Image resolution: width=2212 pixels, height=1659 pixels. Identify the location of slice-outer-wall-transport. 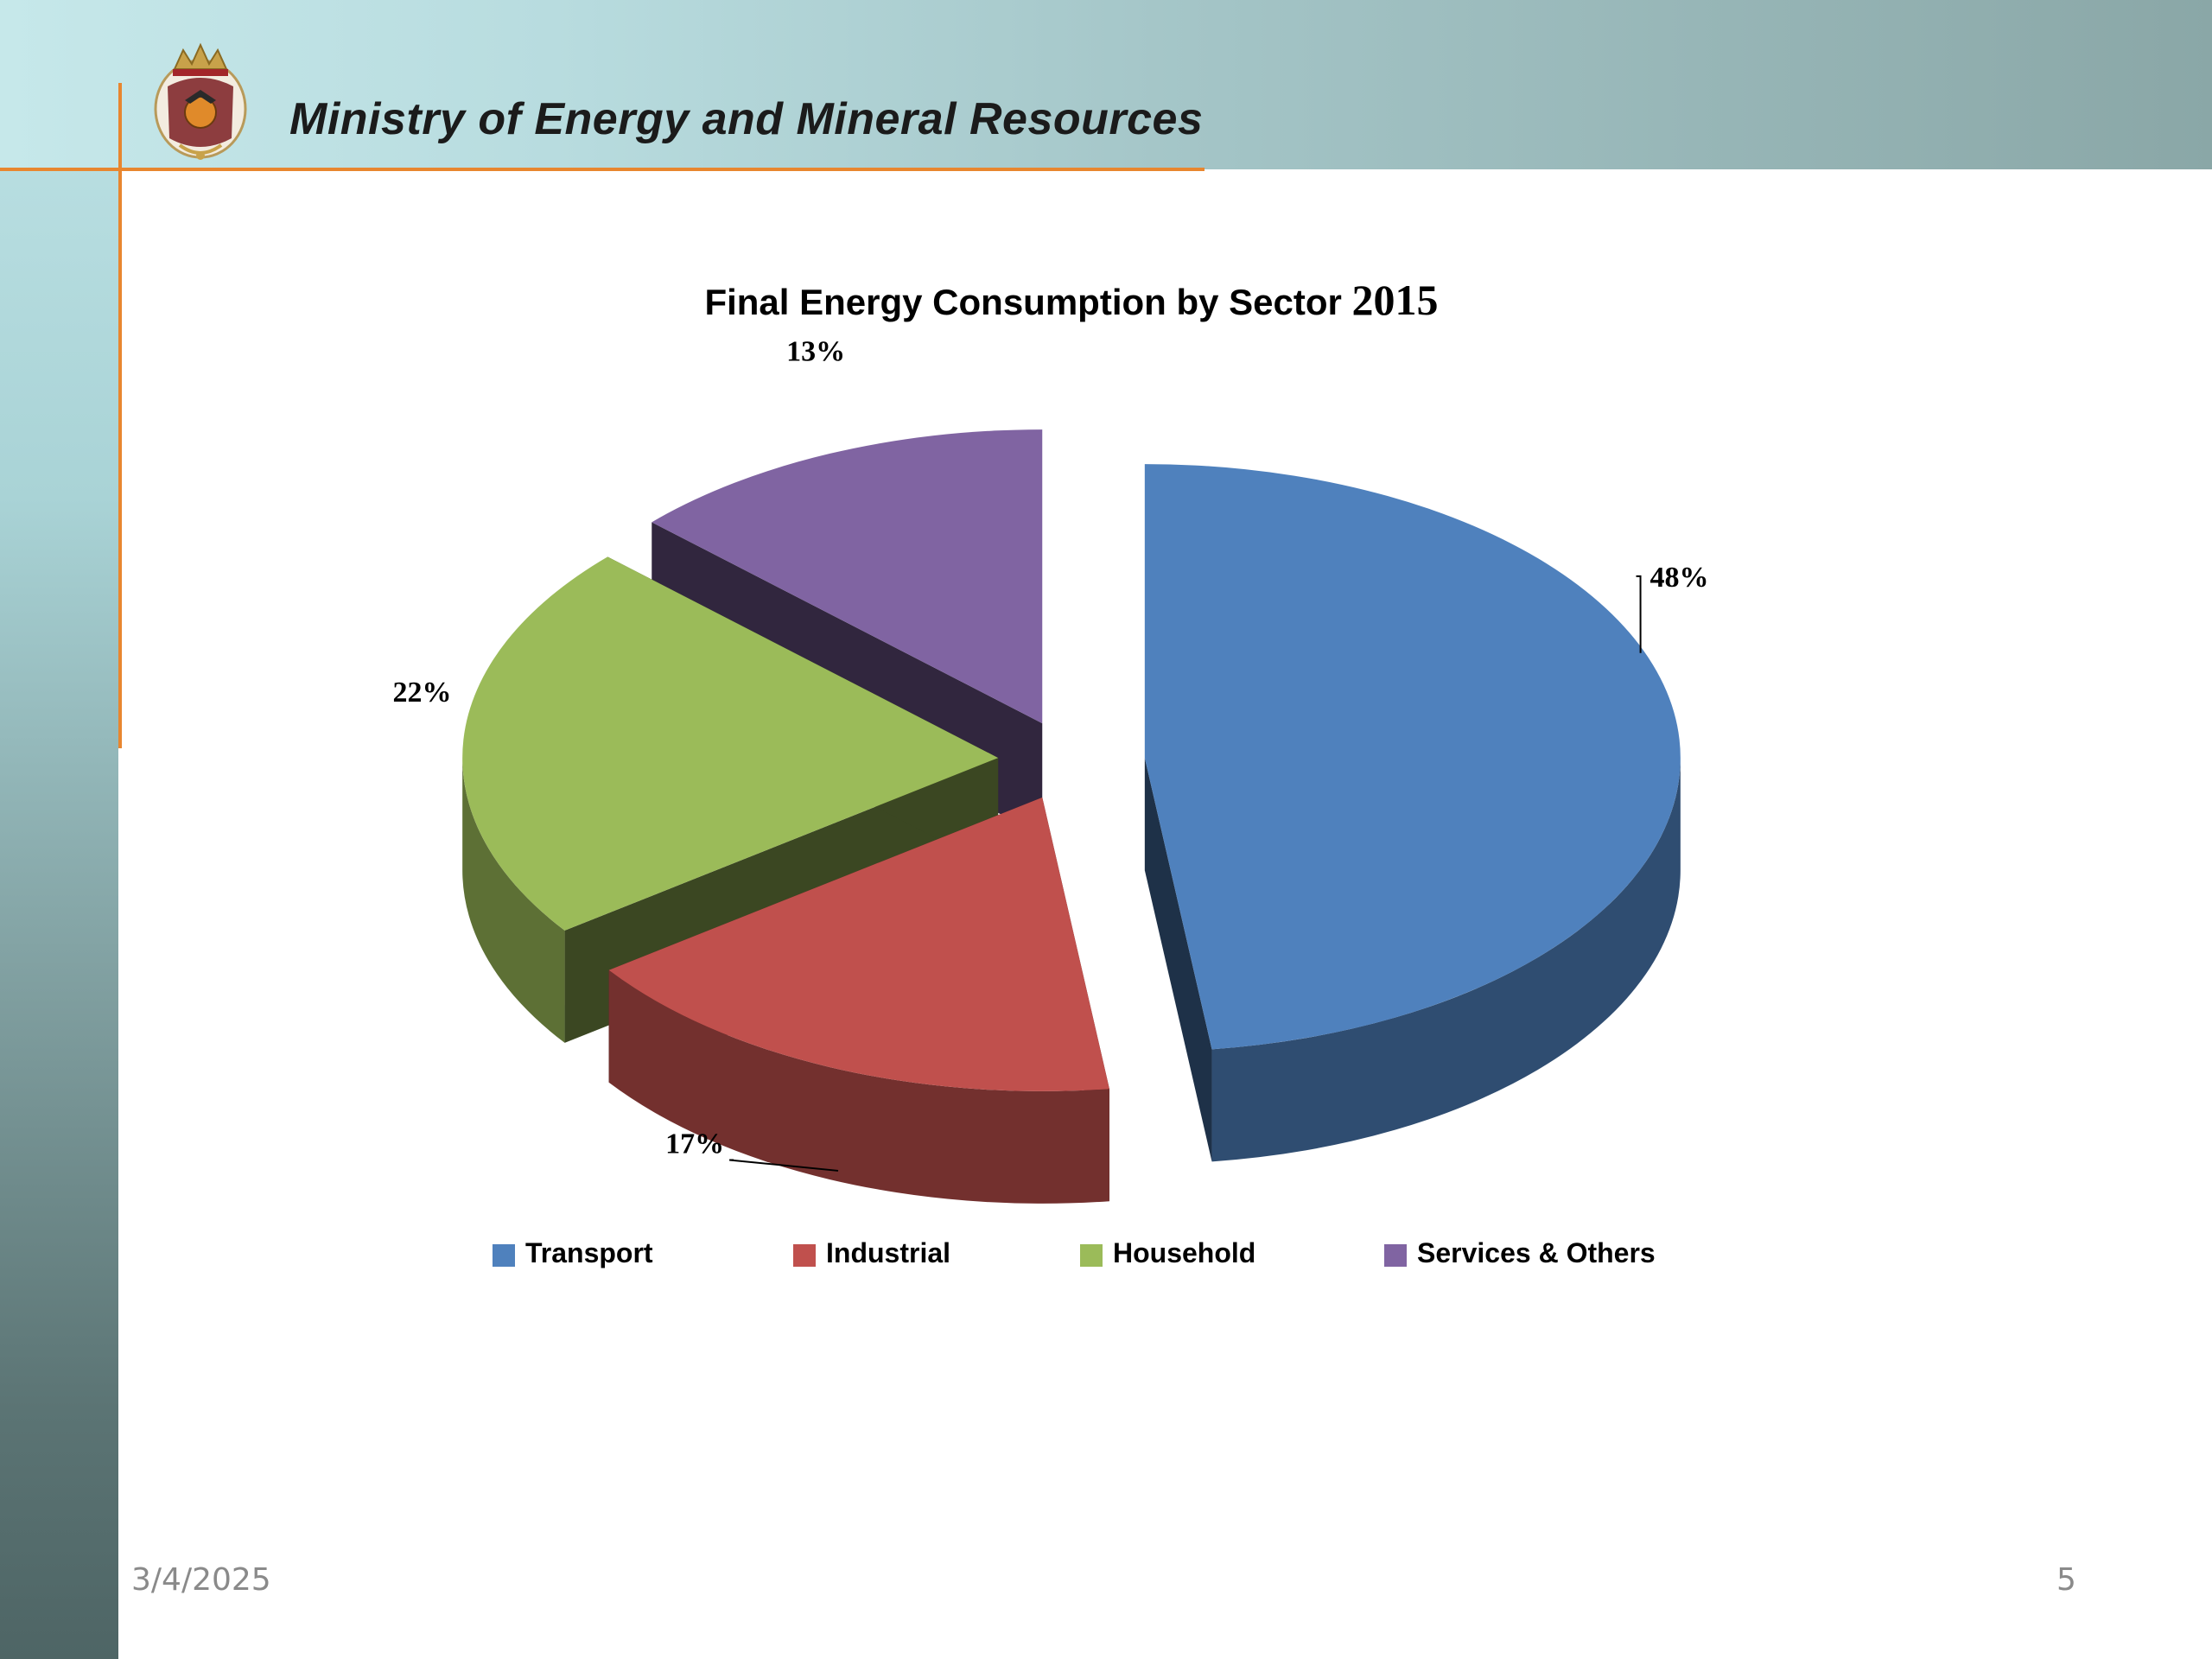
(1446, 960).